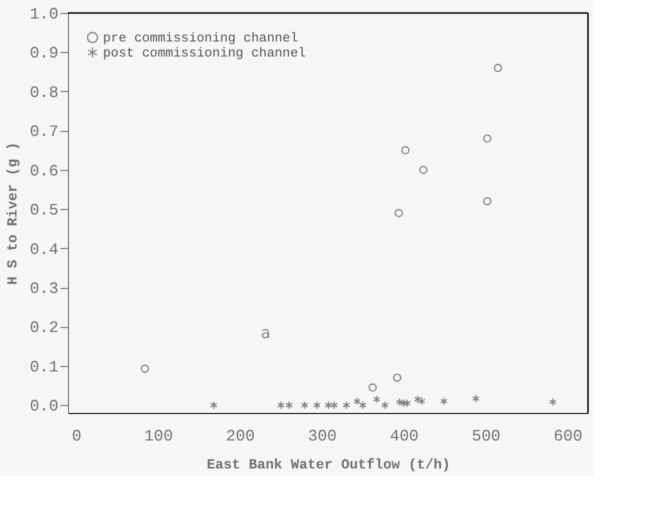 The image size is (669, 528). Describe the element at coordinates (14, 213) in the screenshot. I see `y-axis-title: H S to River (g )` at that location.